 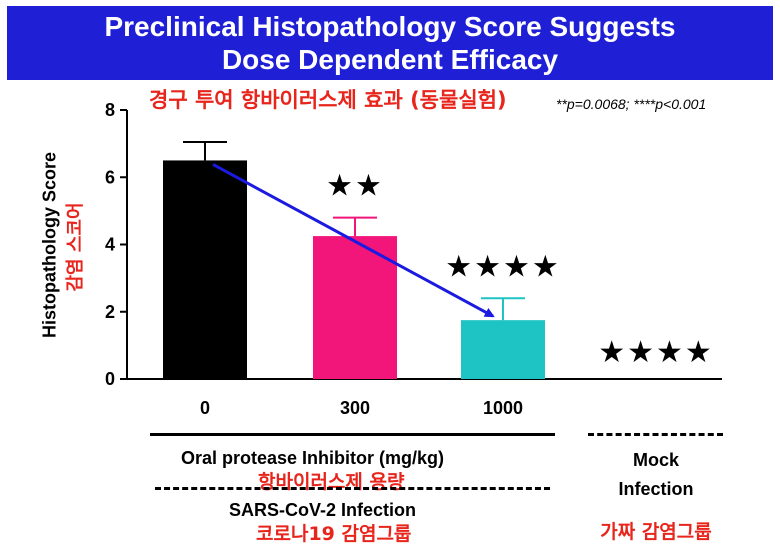 What do you see at coordinates (313, 458) in the screenshot?
I see `inhibitor-label: Oral protease Inhibitor (mg/kg)` at bounding box center [313, 458].